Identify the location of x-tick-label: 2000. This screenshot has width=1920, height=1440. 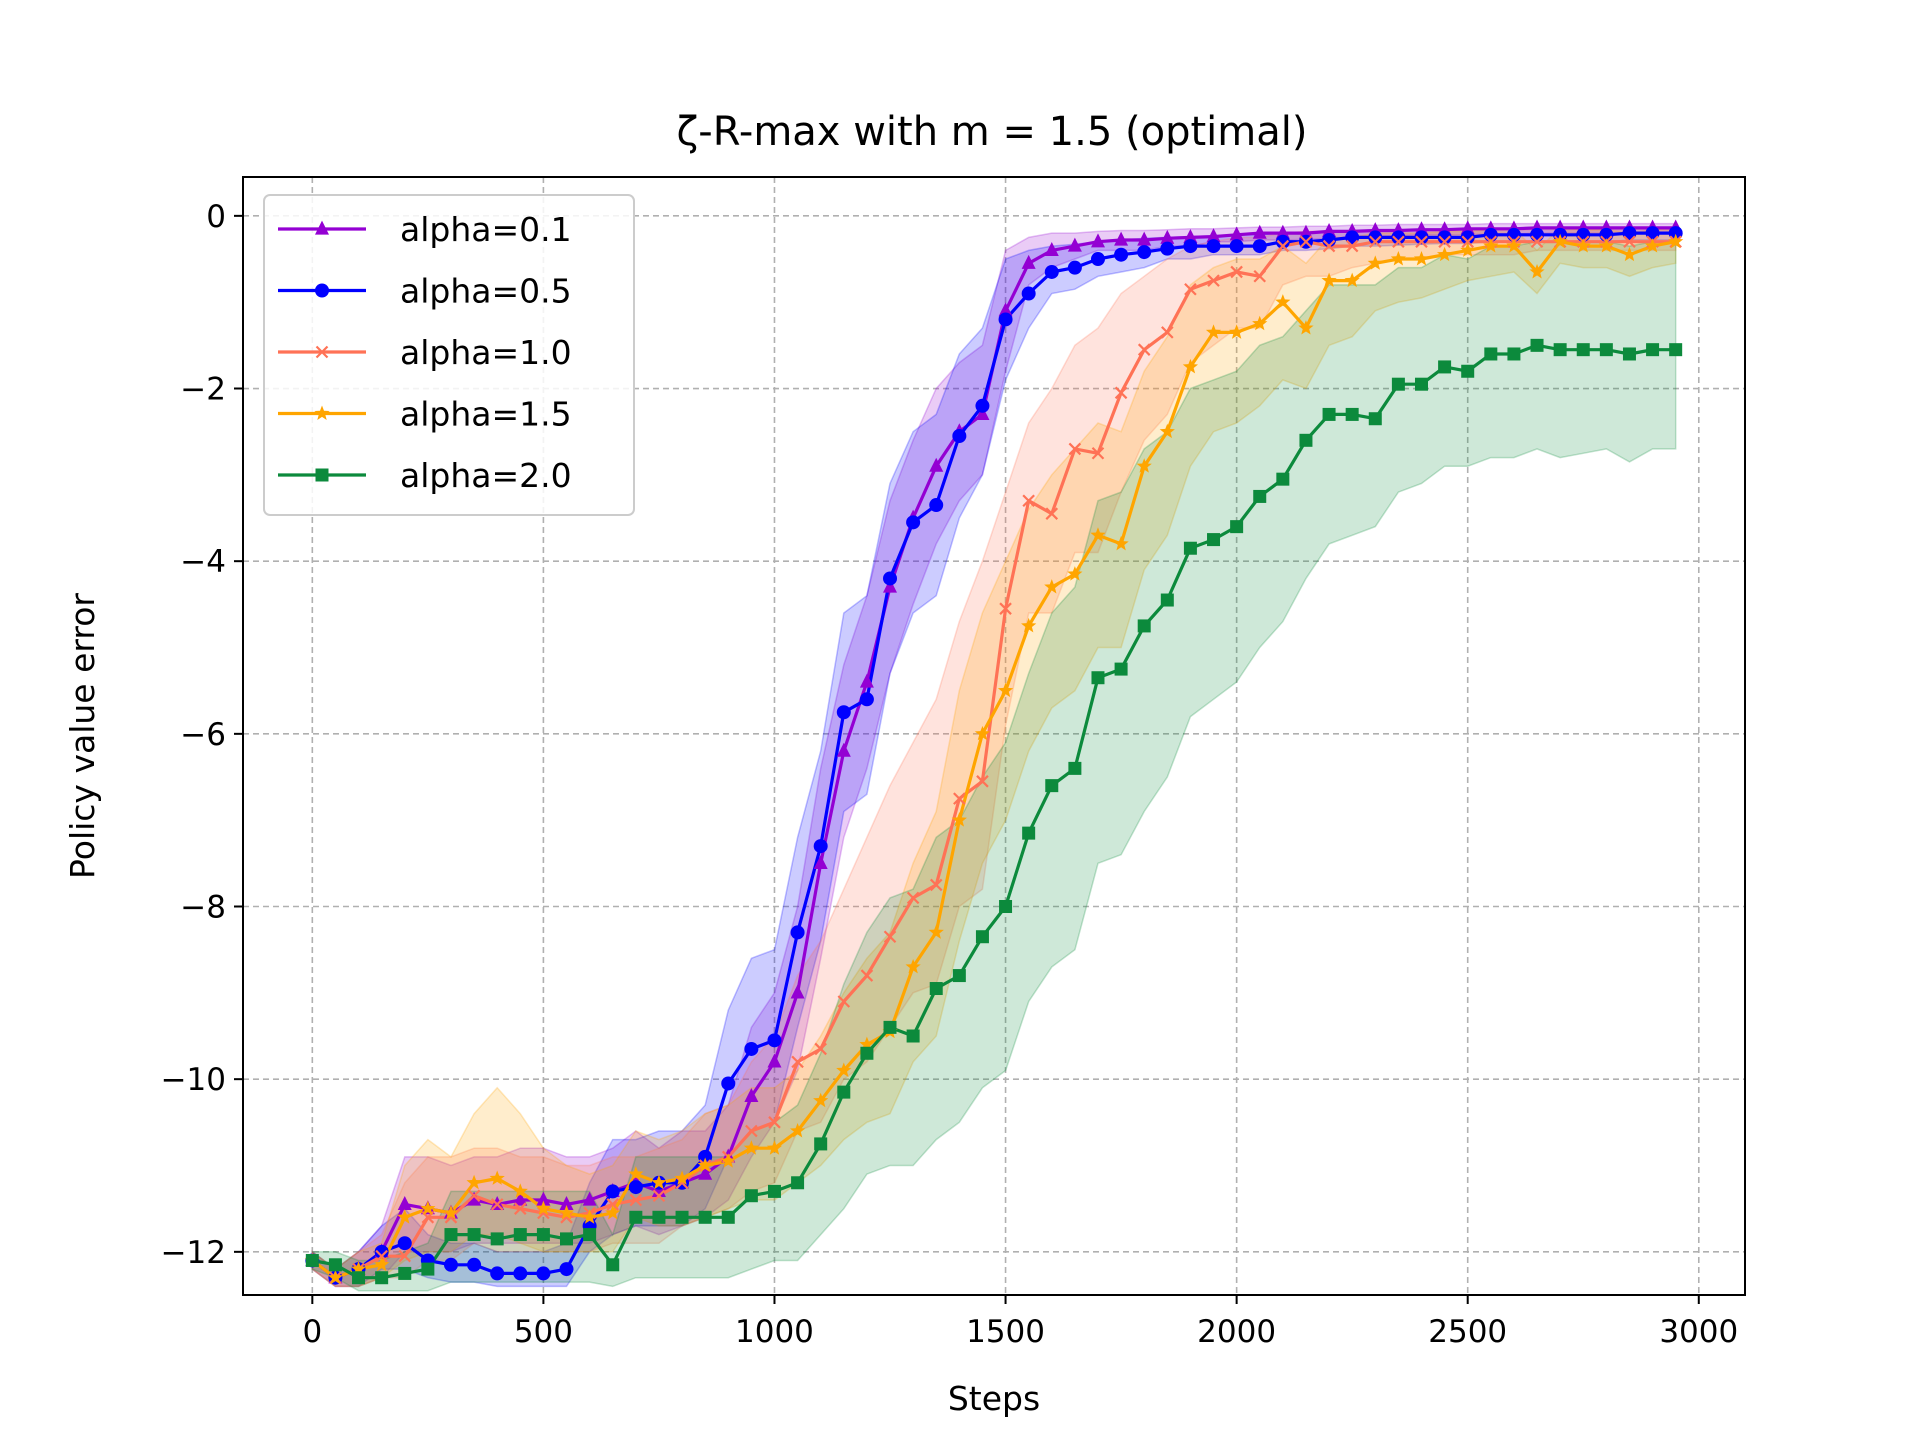
(1236, 1332).